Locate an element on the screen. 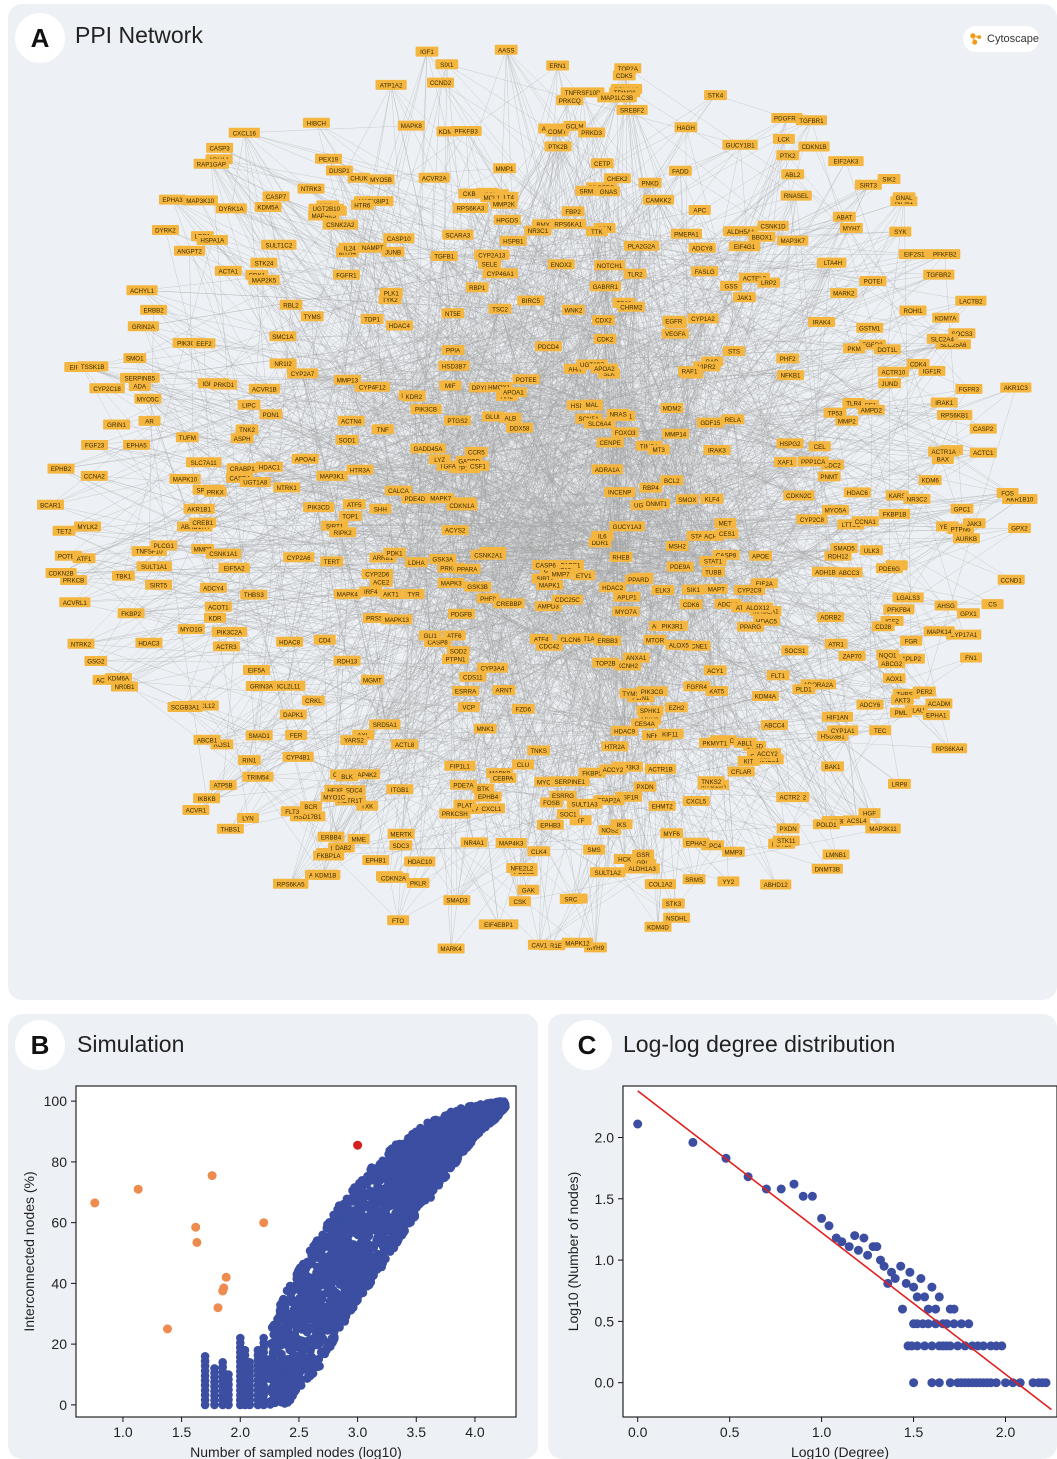  gene-node-label: KLF4 is located at coordinates (712, 499).